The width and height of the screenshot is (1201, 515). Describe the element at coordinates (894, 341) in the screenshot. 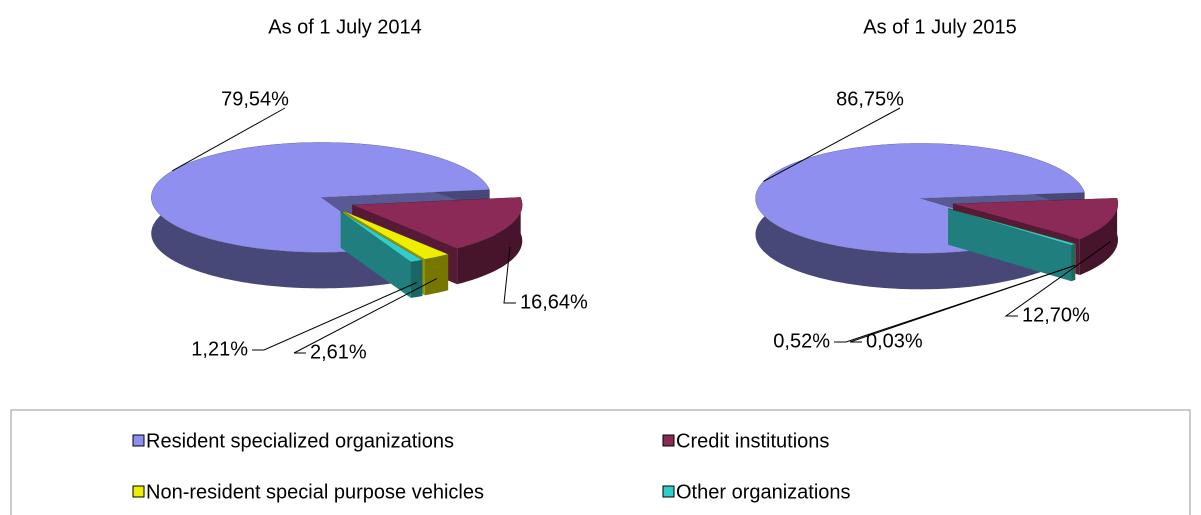

I see `data-label: 0,03%` at that location.